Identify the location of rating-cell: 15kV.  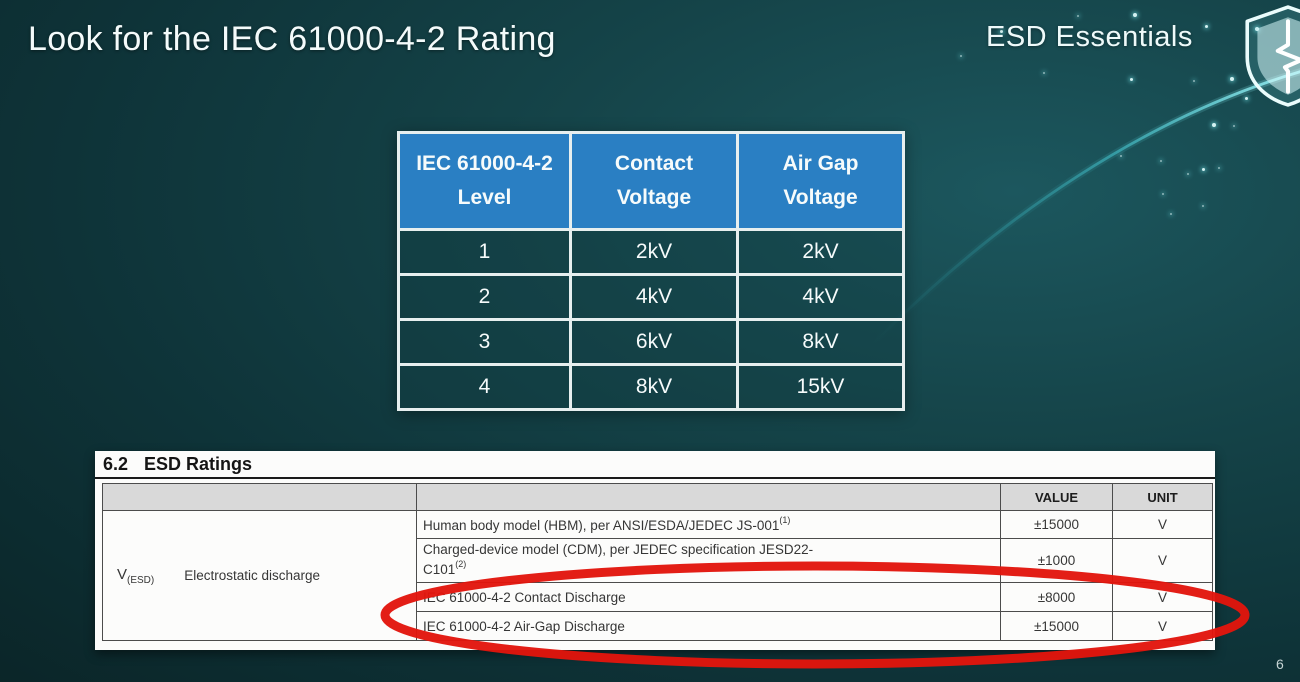
(820, 387).